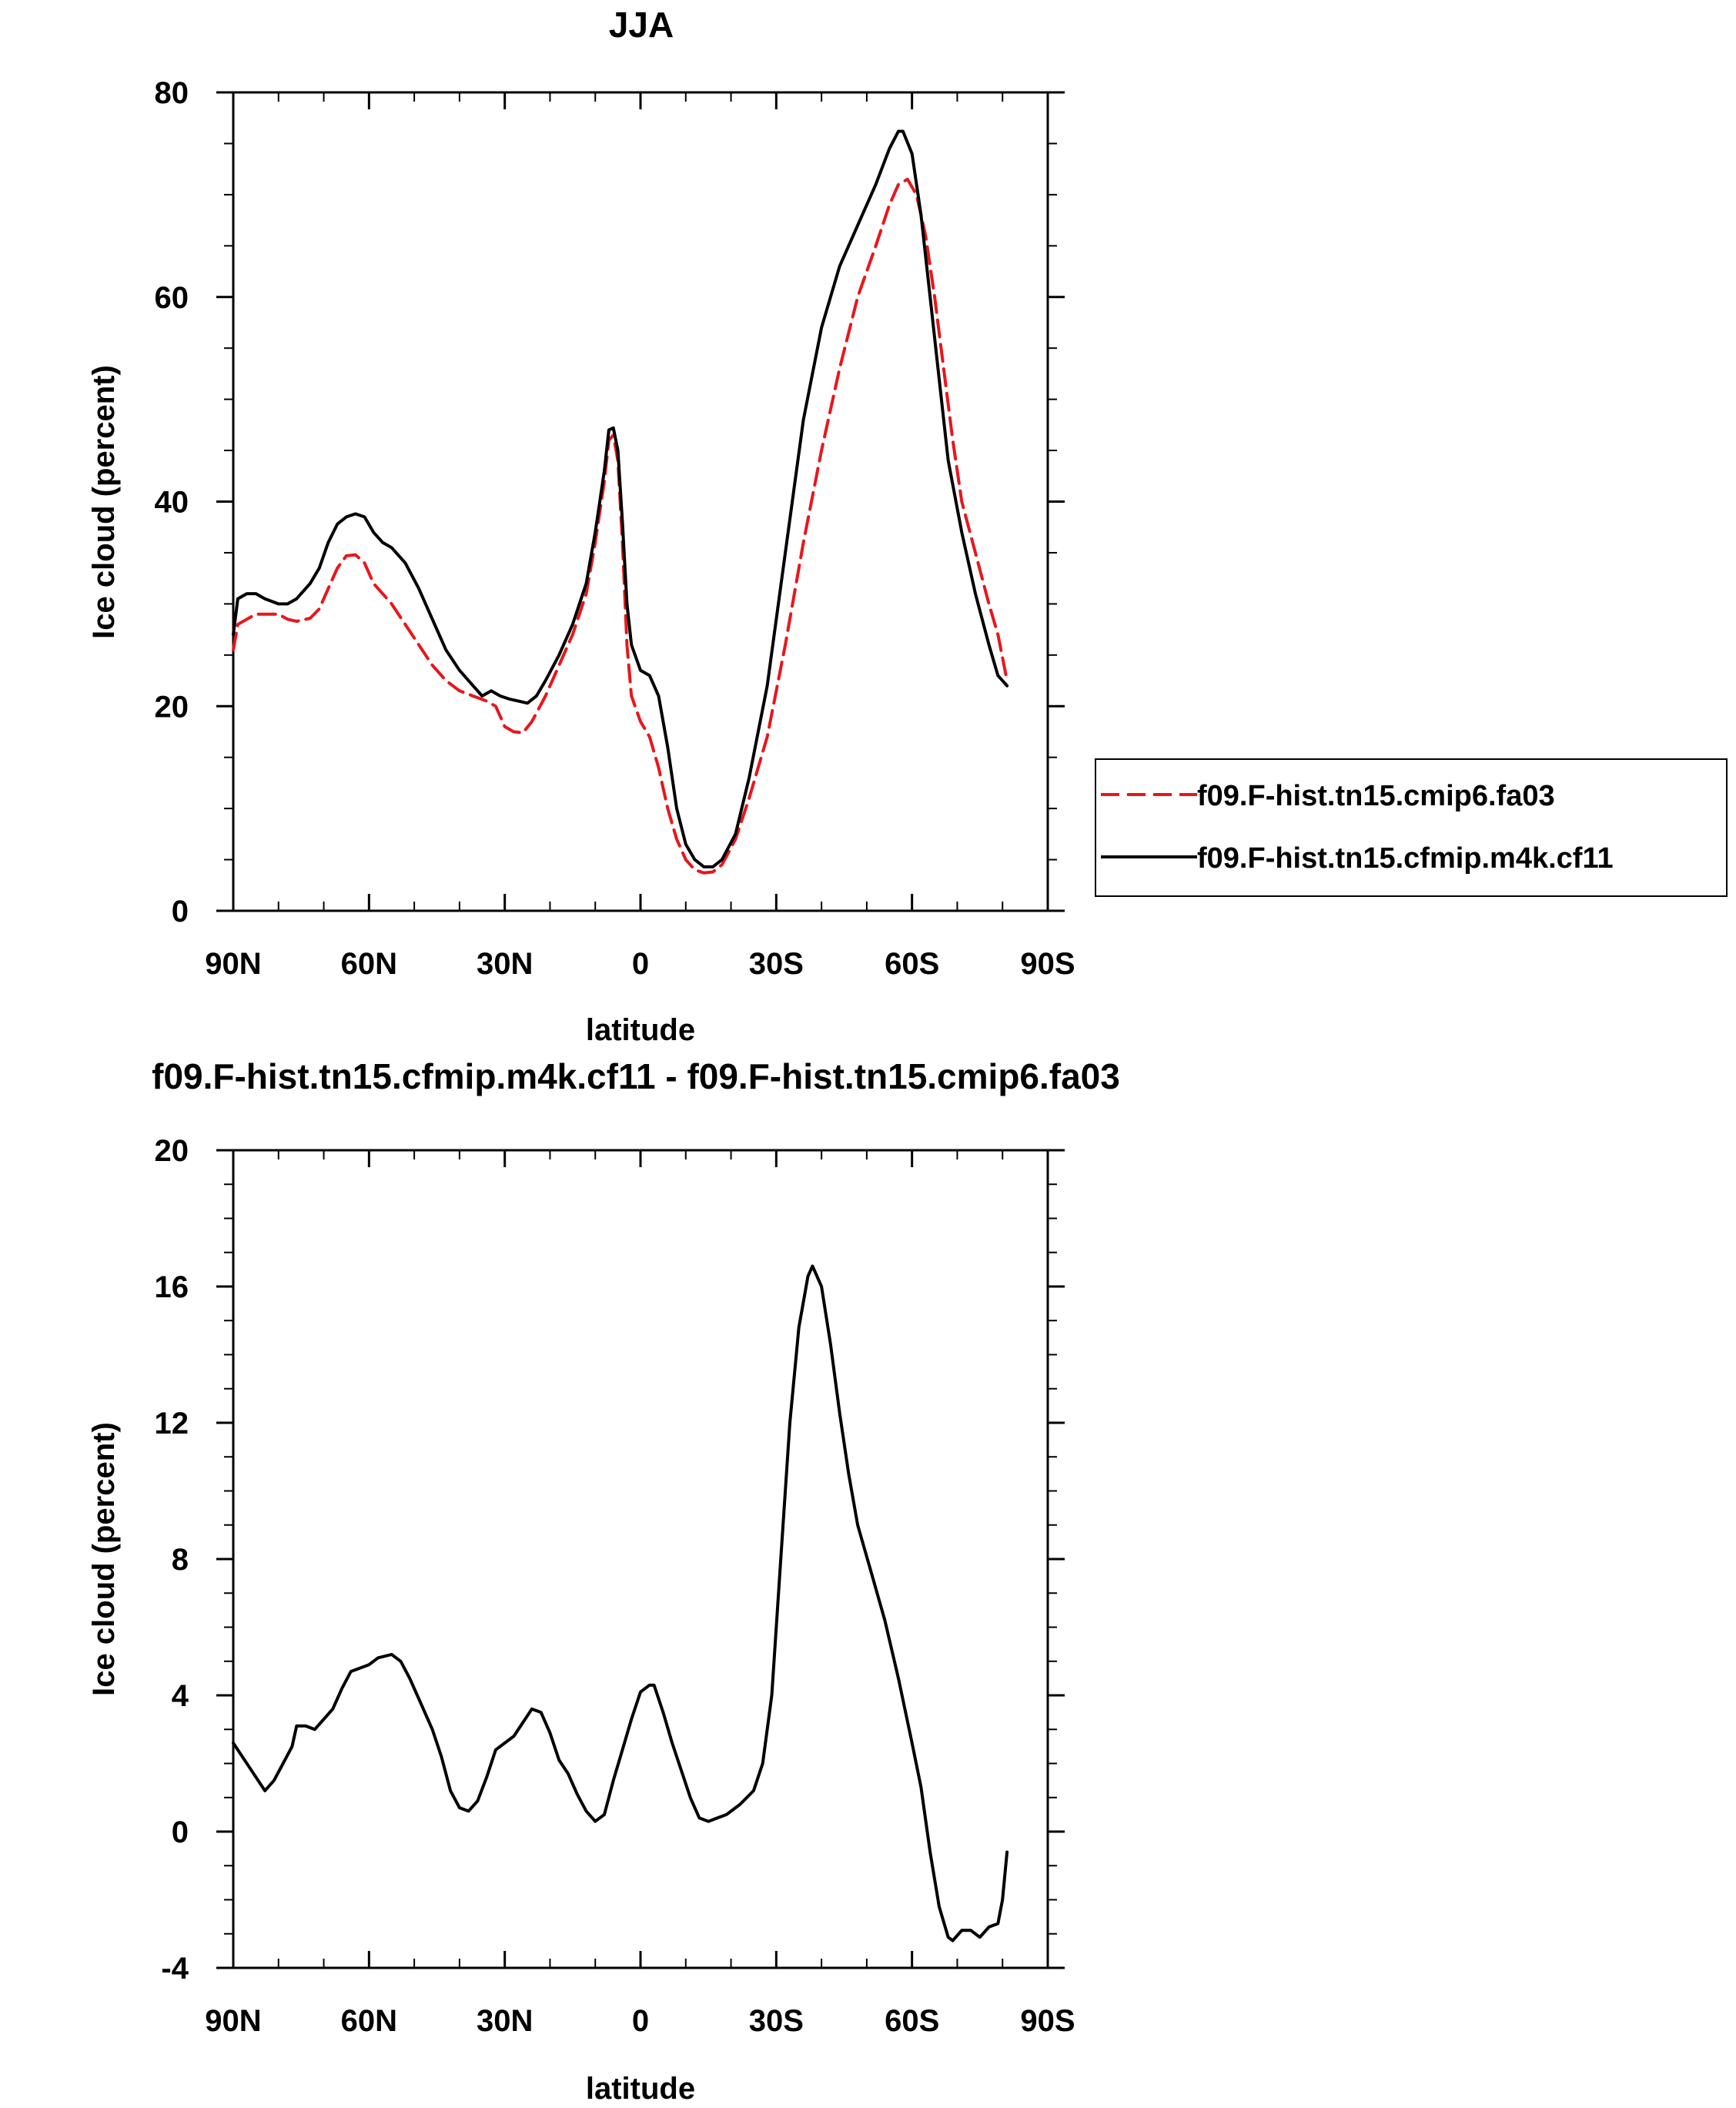 The height and width of the screenshot is (2108, 1736). Describe the element at coordinates (1405, 858) in the screenshot. I see `legend-label-m4k: f09.F-hist.tn15.cfmip.m4k.cf11` at that location.